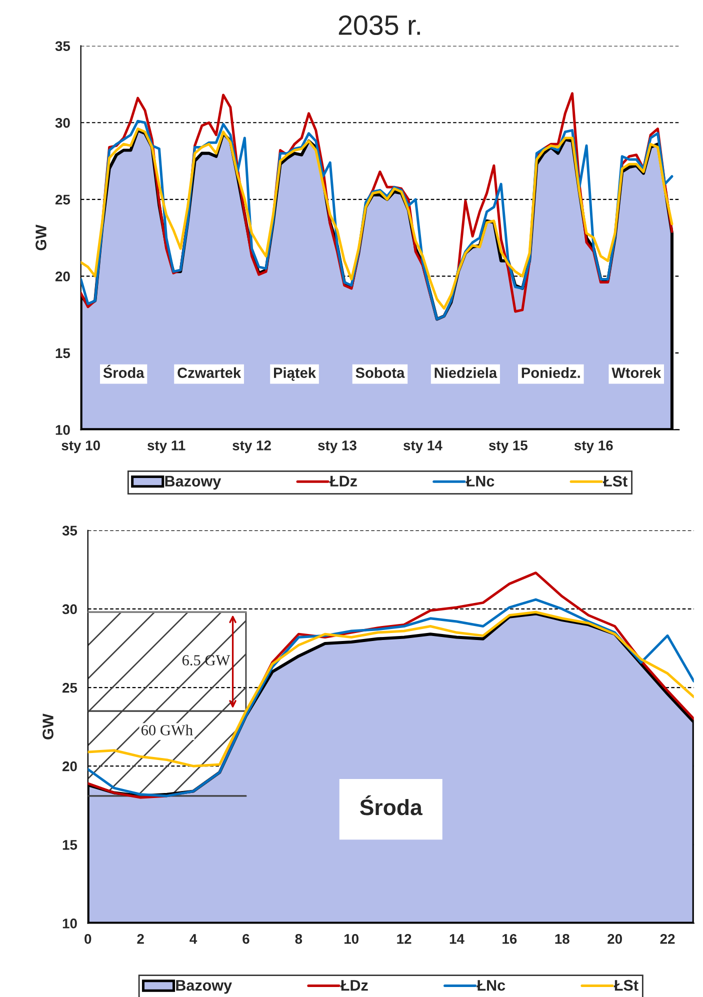  I want to click on annotation: 6.5 GW, so click(206, 660).